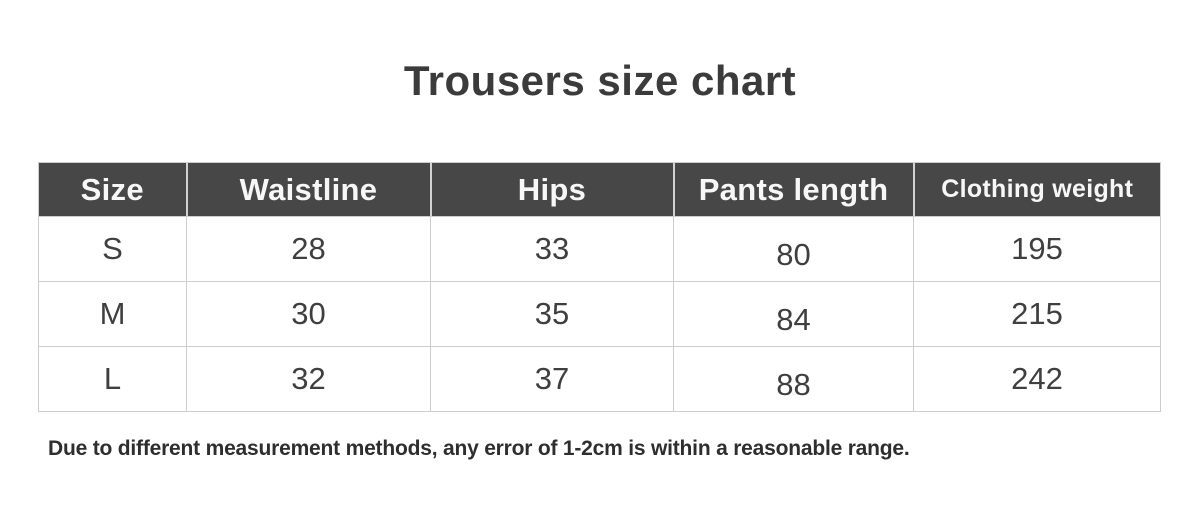 This screenshot has height=515, width=1200. I want to click on cell-clothing-weight: 215, so click(1037, 314).